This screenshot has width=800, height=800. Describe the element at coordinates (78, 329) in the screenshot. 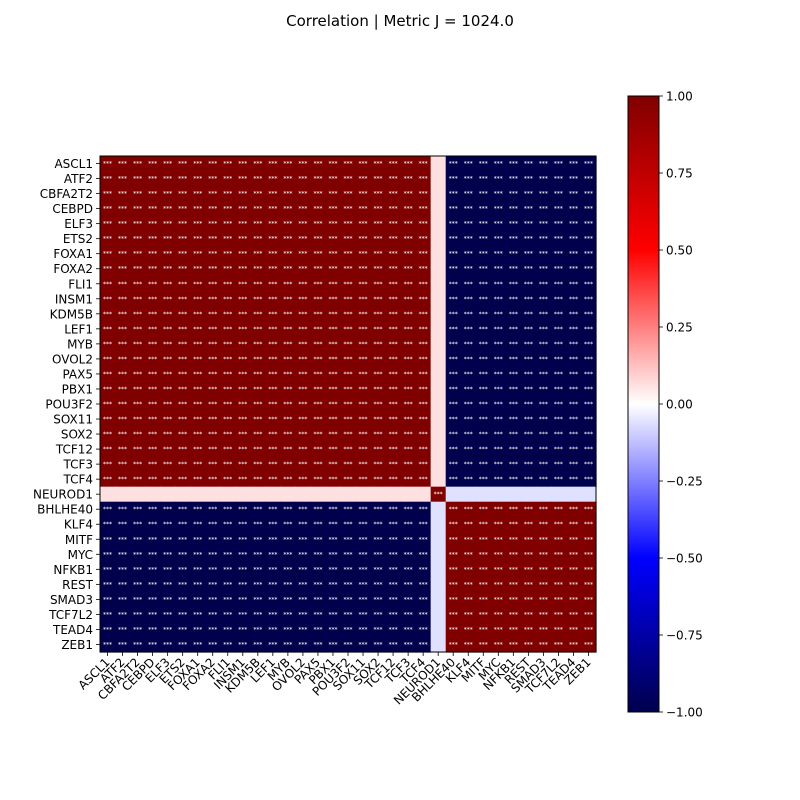

I see `y-tick-label: LEF1` at that location.